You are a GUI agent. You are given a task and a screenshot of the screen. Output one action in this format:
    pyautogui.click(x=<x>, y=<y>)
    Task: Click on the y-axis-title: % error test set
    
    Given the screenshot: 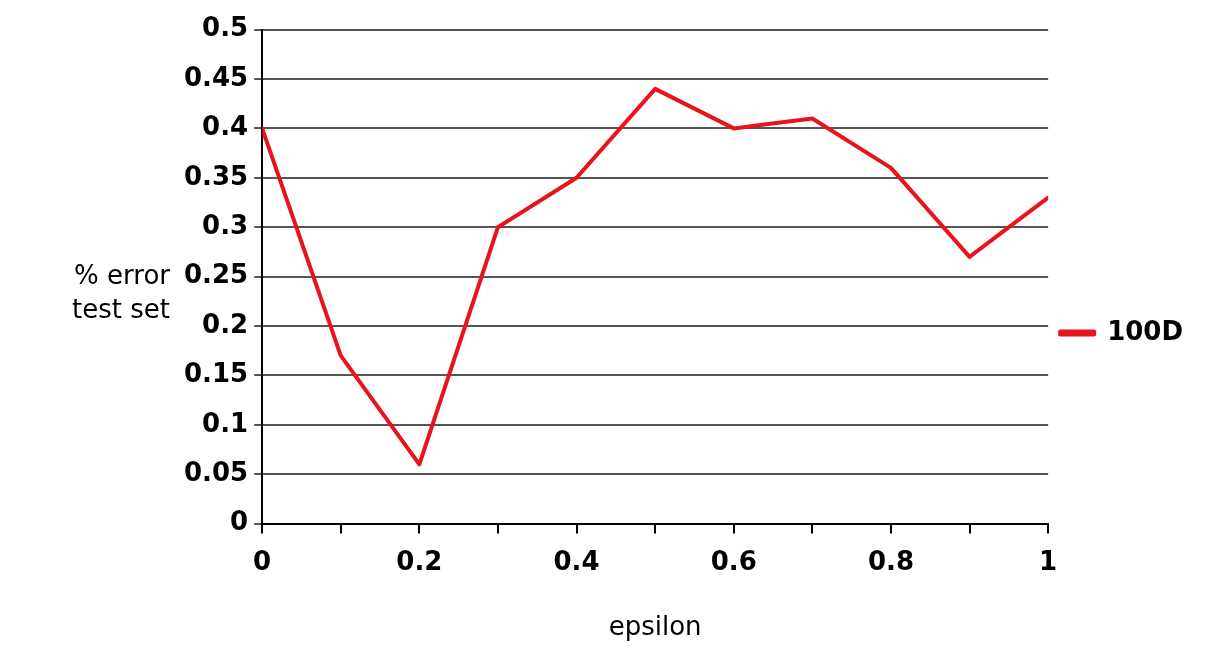 What is the action you would take?
    pyautogui.click(x=120, y=292)
    